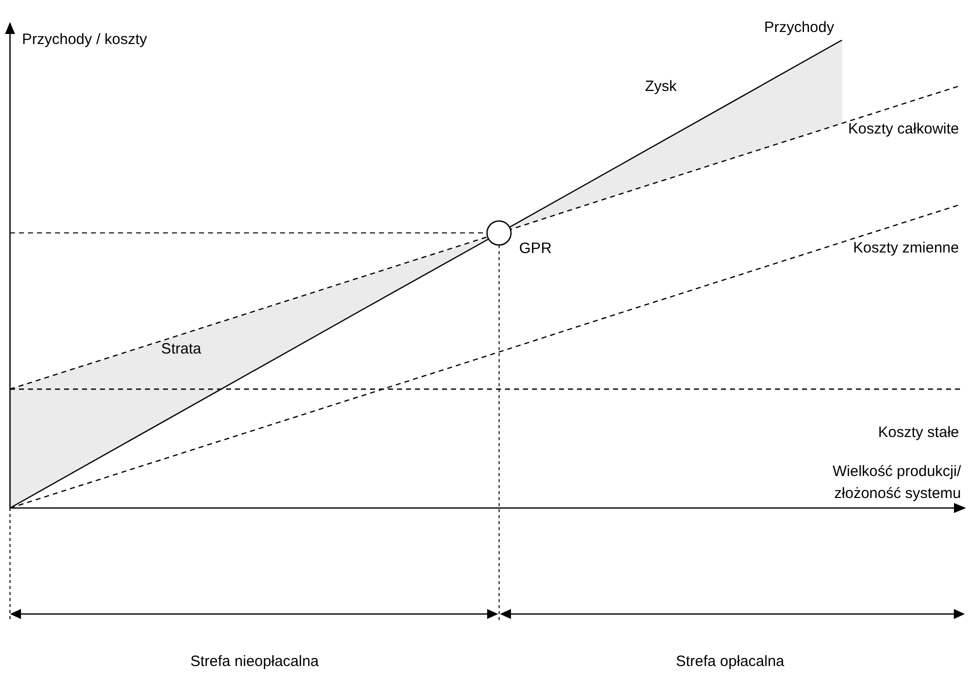 The width and height of the screenshot is (971, 682). Describe the element at coordinates (661, 86) in the screenshot. I see `annotation: Zysk` at that location.